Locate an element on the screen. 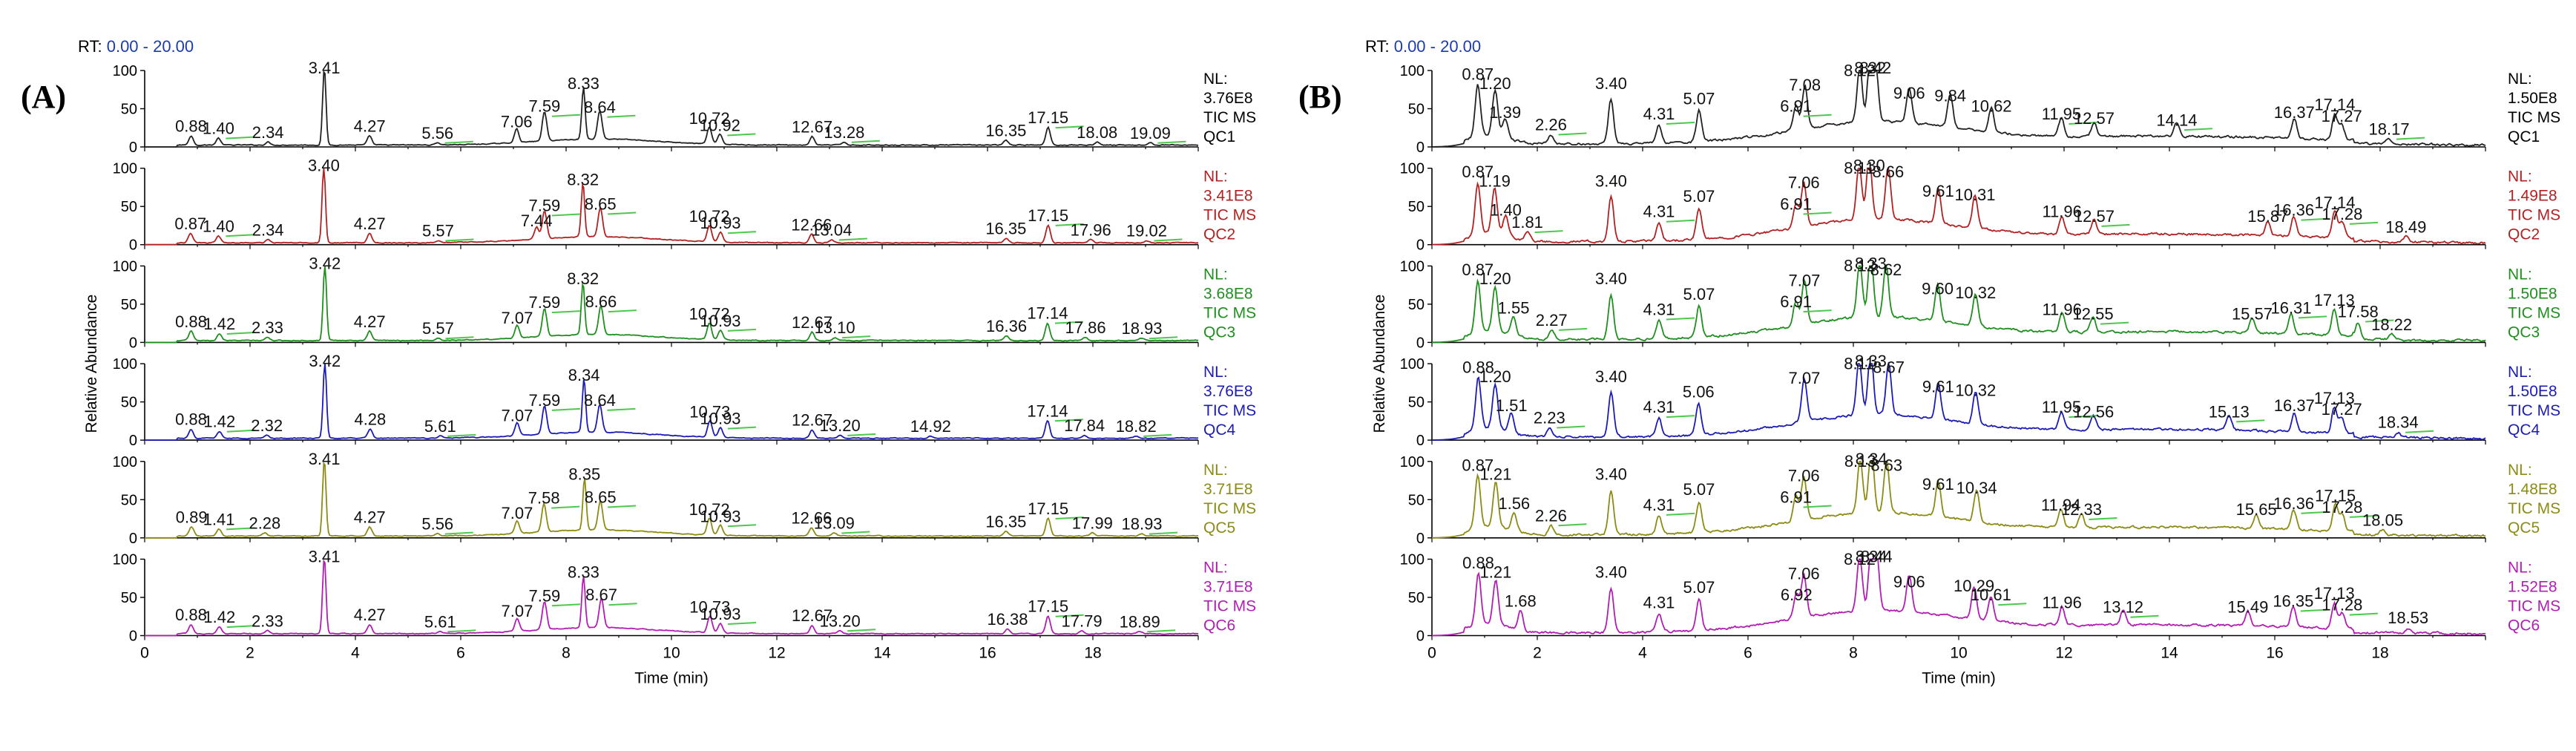 This screenshot has height=751, width=2576. peak-label: 18.53 is located at coordinates (2408, 618).